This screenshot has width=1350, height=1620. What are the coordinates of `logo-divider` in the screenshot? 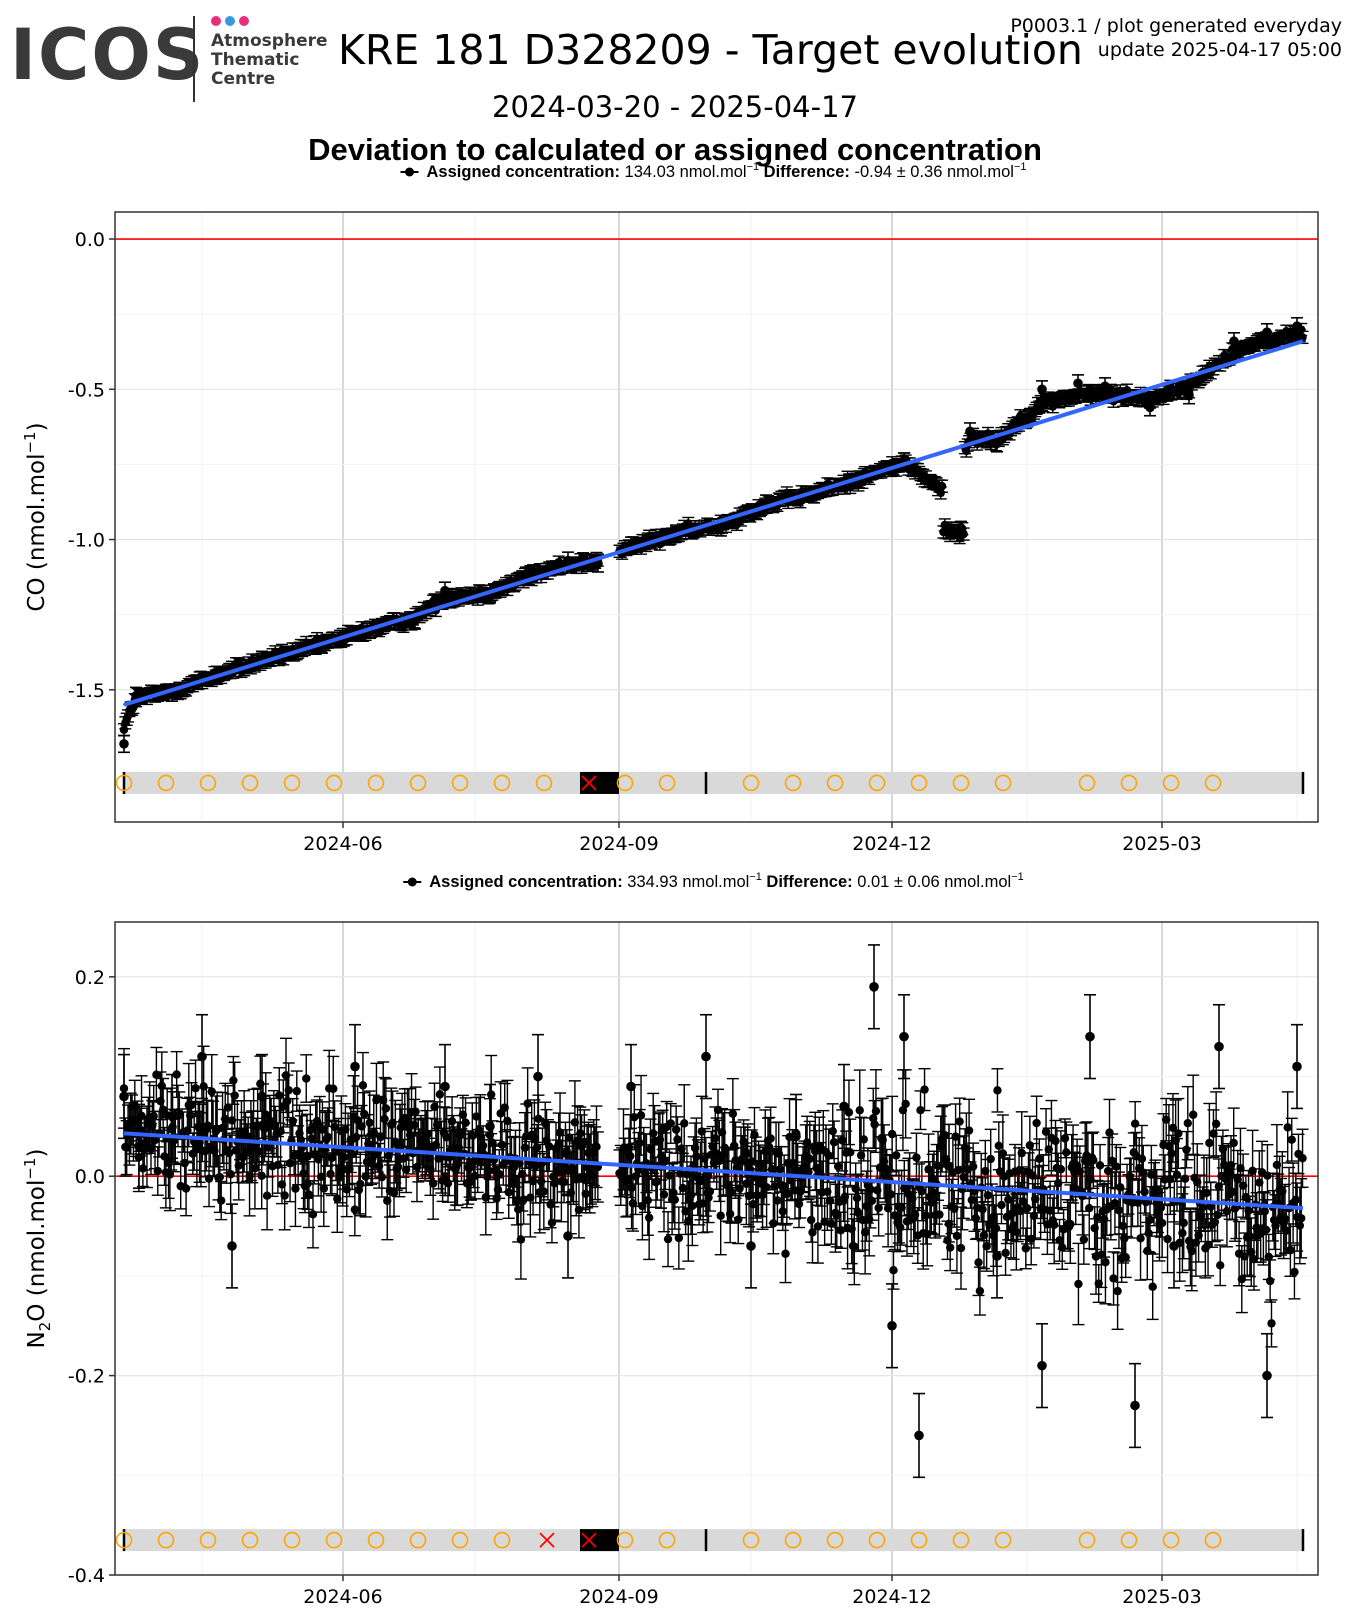 It's located at (194, 59).